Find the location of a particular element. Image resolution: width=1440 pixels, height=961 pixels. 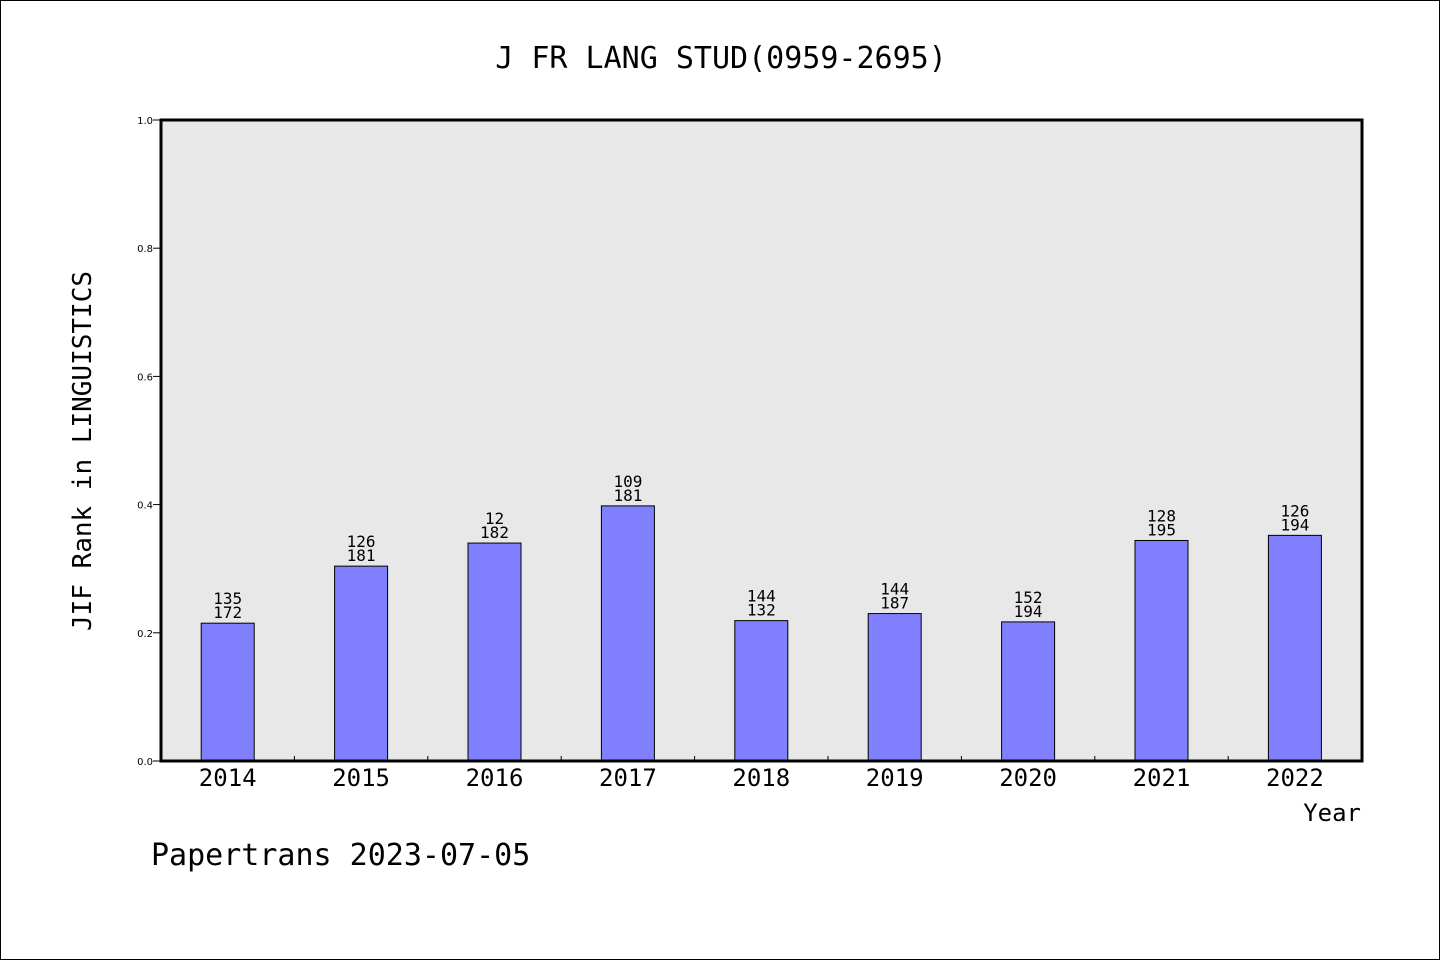

total-label-2018: 132 is located at coordinates (761, 610).